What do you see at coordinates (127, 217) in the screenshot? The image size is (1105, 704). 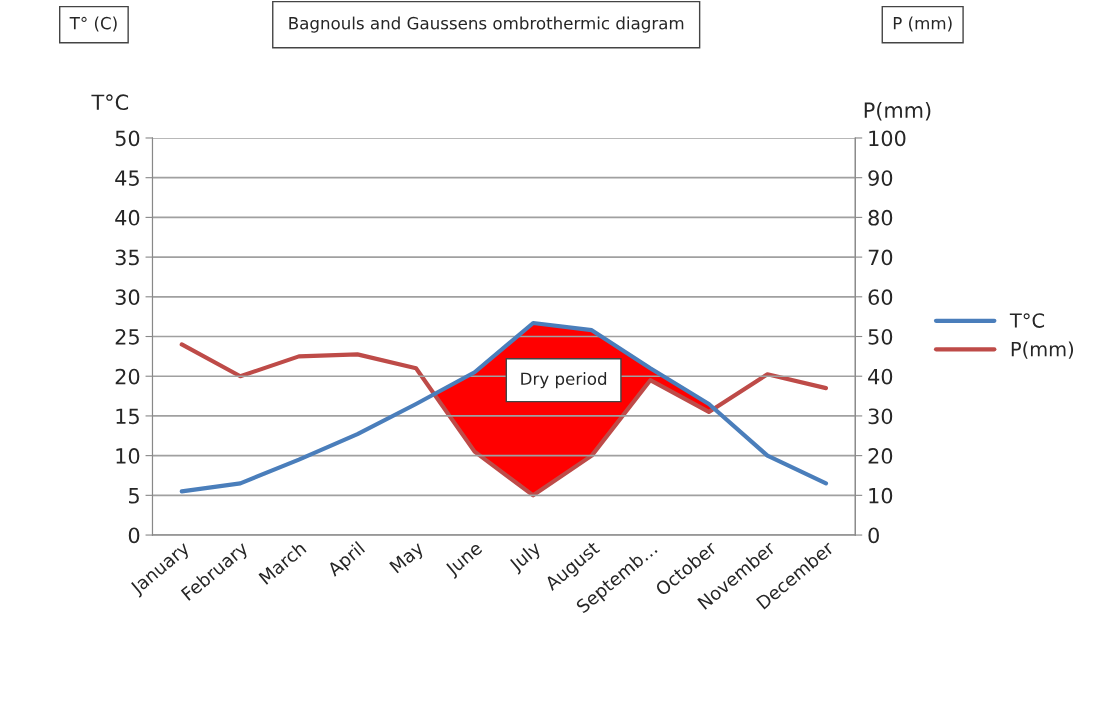 I see `y-tick-label: 40` at bounding box center [127, 217].